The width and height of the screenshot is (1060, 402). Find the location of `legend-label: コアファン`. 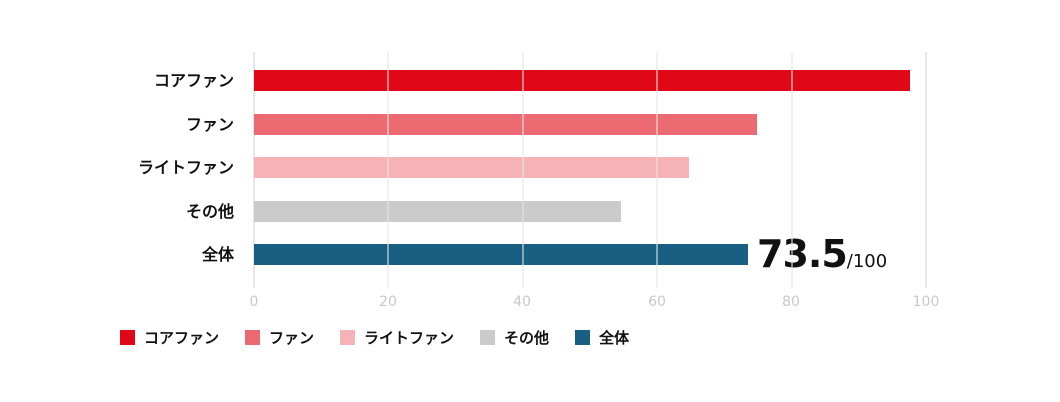

legend-label: コアファン is located at coordinates (182, 338).